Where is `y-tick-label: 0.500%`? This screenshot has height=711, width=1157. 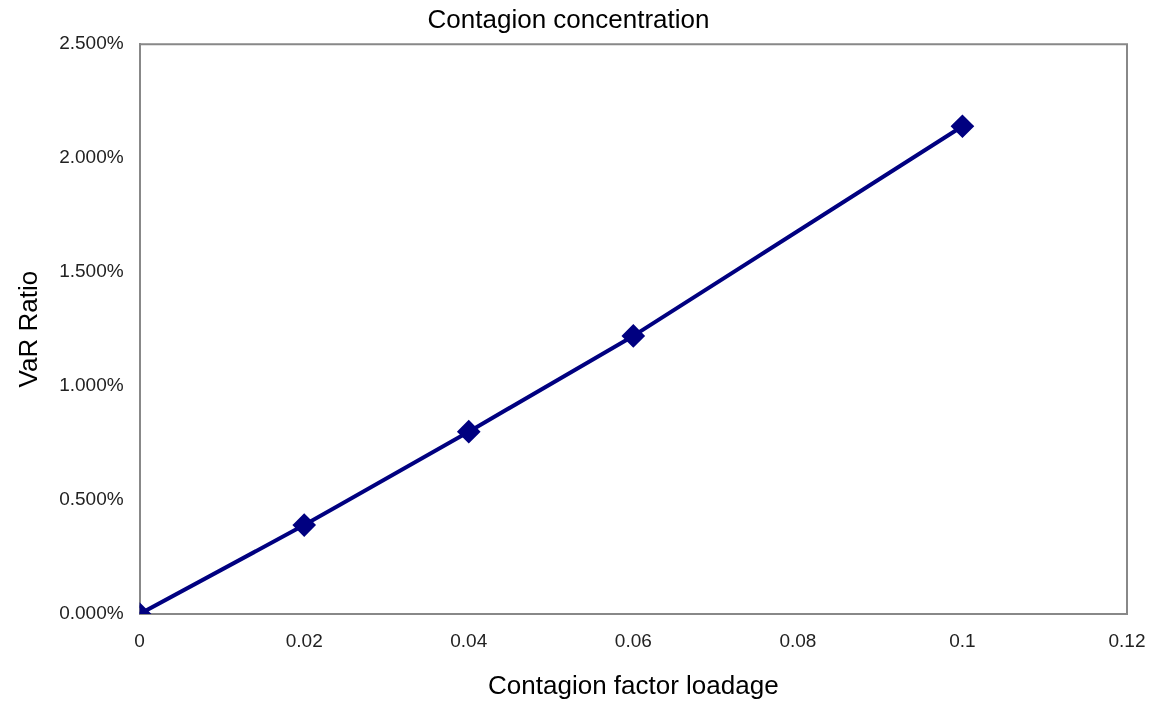 y-tick-label: 0.500% is located at coordinates (91, 499).